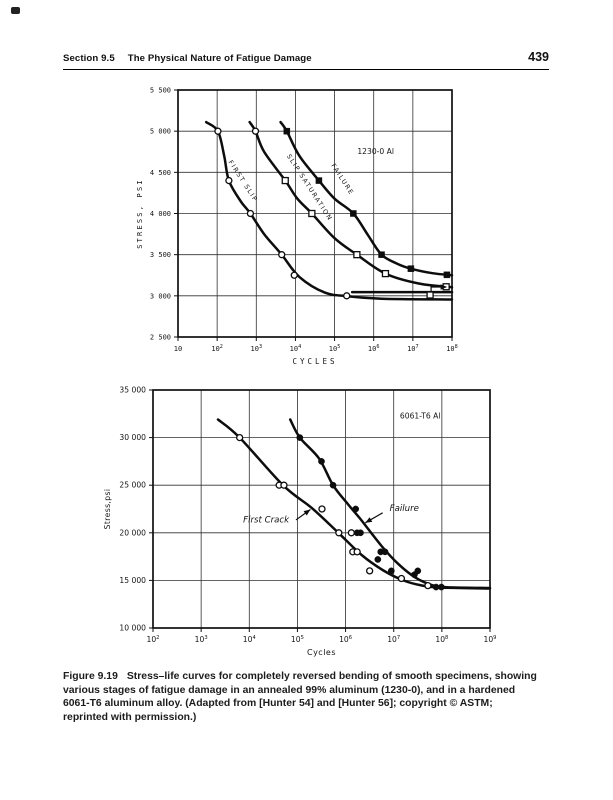 The height and width of the screenshot is (800, 613). What do you see at coordinates (160, 255) in the screenshot?
I see `y-tick-label: 3 500` at bounding box center [160, 255].